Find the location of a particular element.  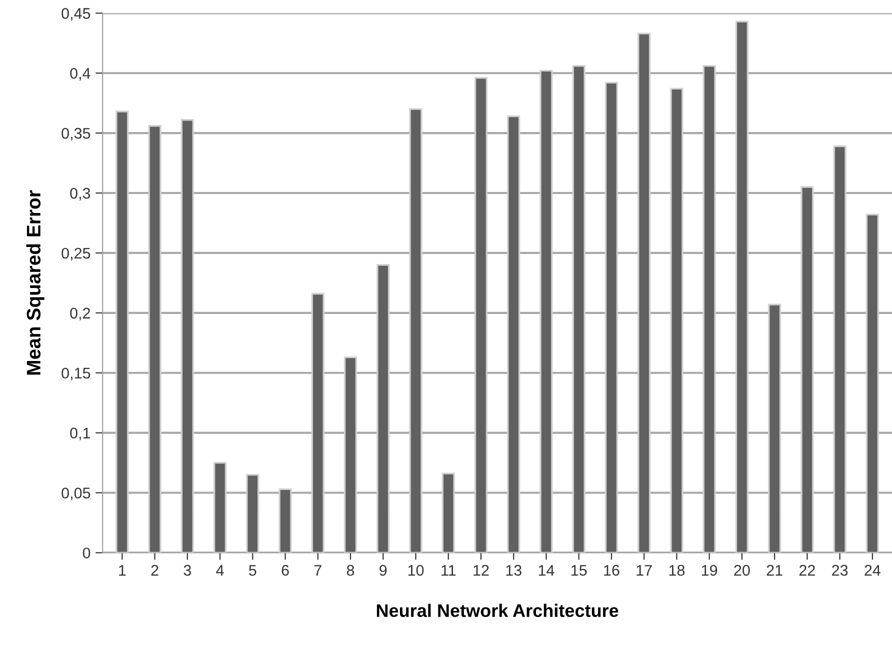

x-tick-label: 9 is located at coordinates (383, 570).